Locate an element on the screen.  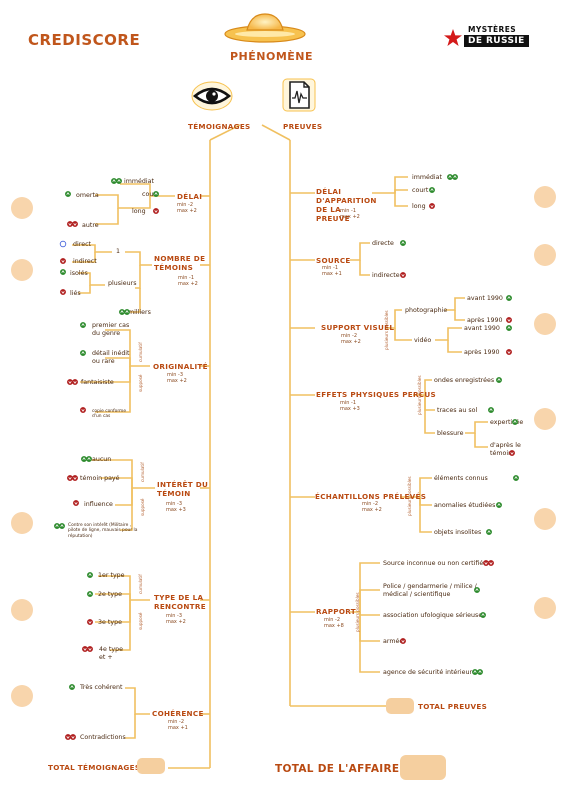
column-title-temoignages: TÉMOIGNAGES is located at coordinates (219, 126).